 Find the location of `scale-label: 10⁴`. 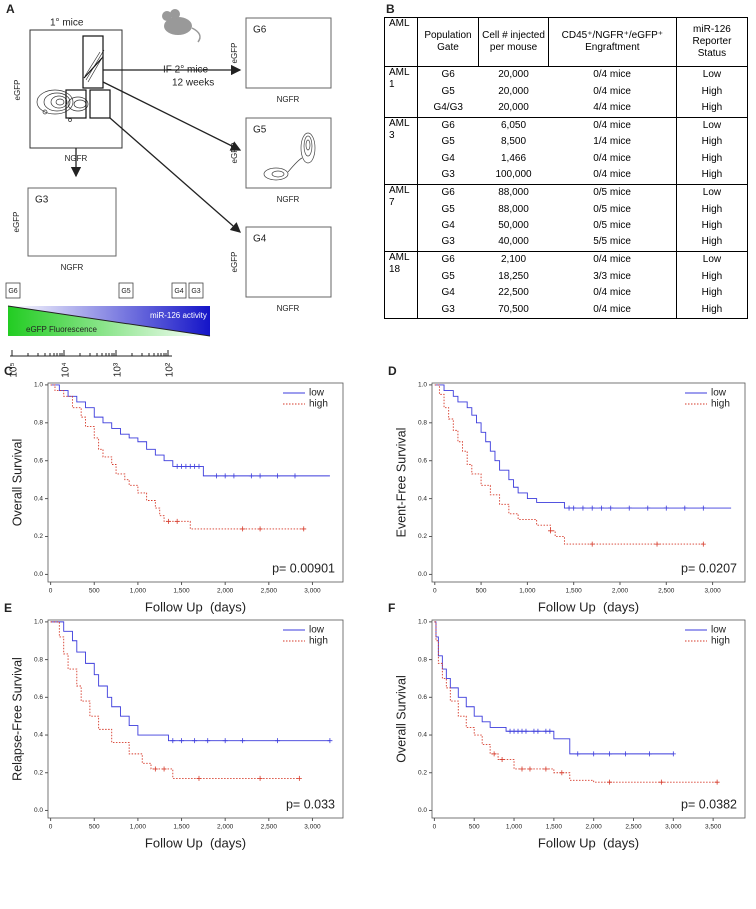

scale-label: 10⁴ is located at coordinates (66, 369).